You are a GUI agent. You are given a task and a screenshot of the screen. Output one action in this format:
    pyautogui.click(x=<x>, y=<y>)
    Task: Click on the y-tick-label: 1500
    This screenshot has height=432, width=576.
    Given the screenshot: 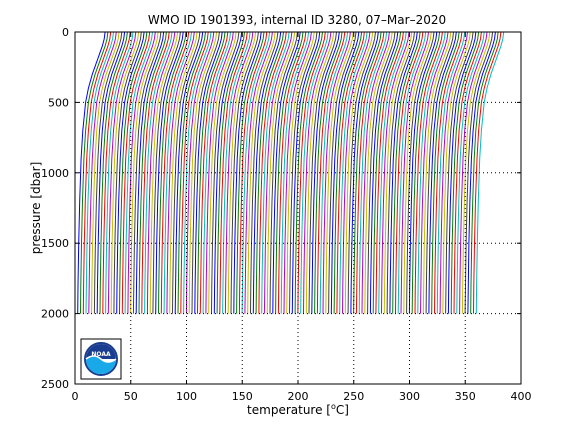 What is the action you would take?
    pyautogui.click(x=55, y=243)
    